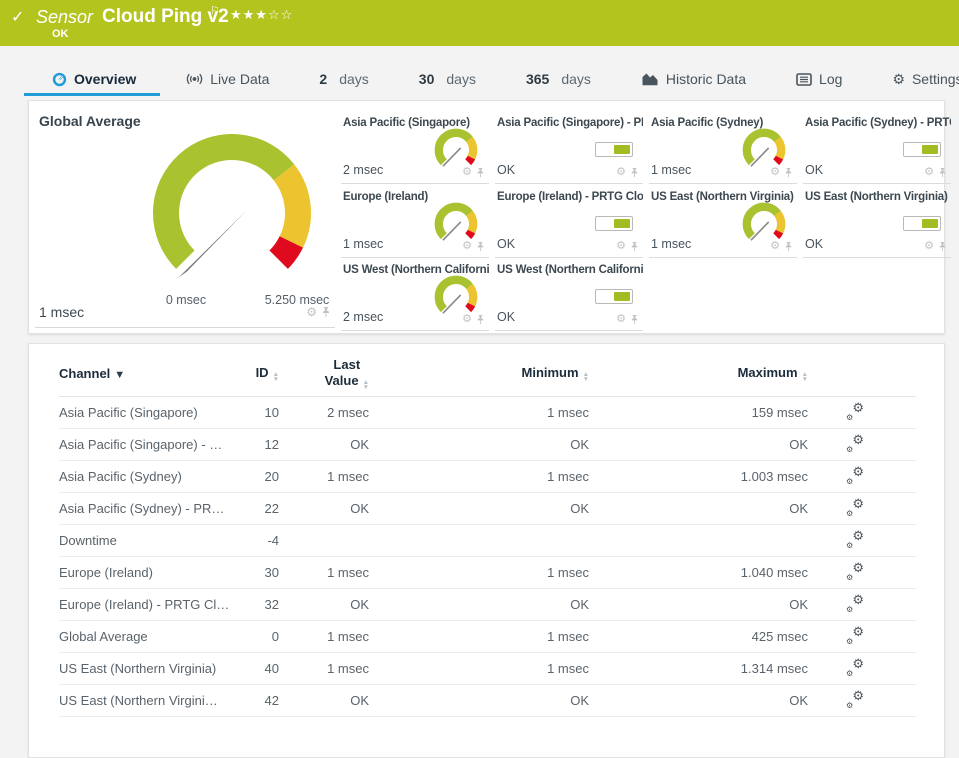  Describe the element at coordinates (185, 327) in the screenshot. I see `cell-divider` at that location.